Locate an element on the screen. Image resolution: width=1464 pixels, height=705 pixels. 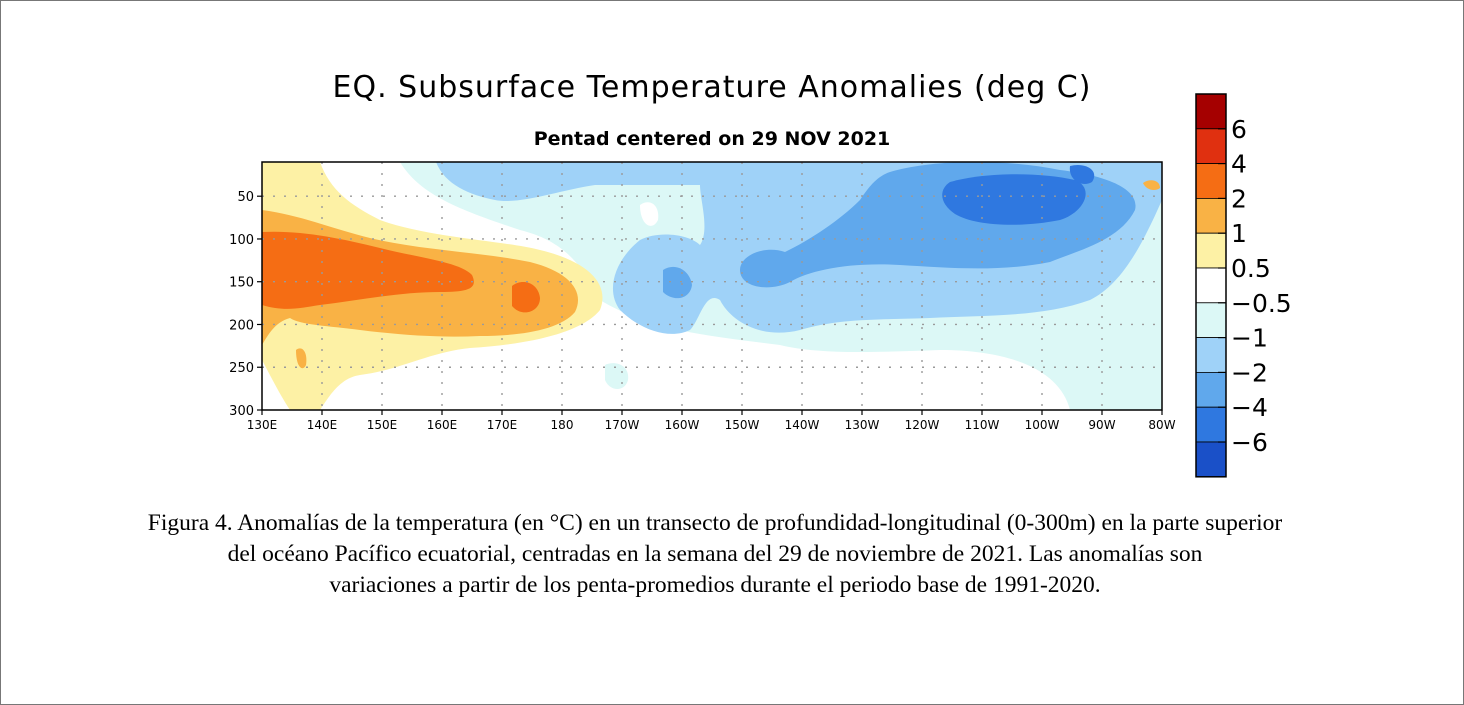
colorbar-label: 1 is located at coordinates (1239, 233).